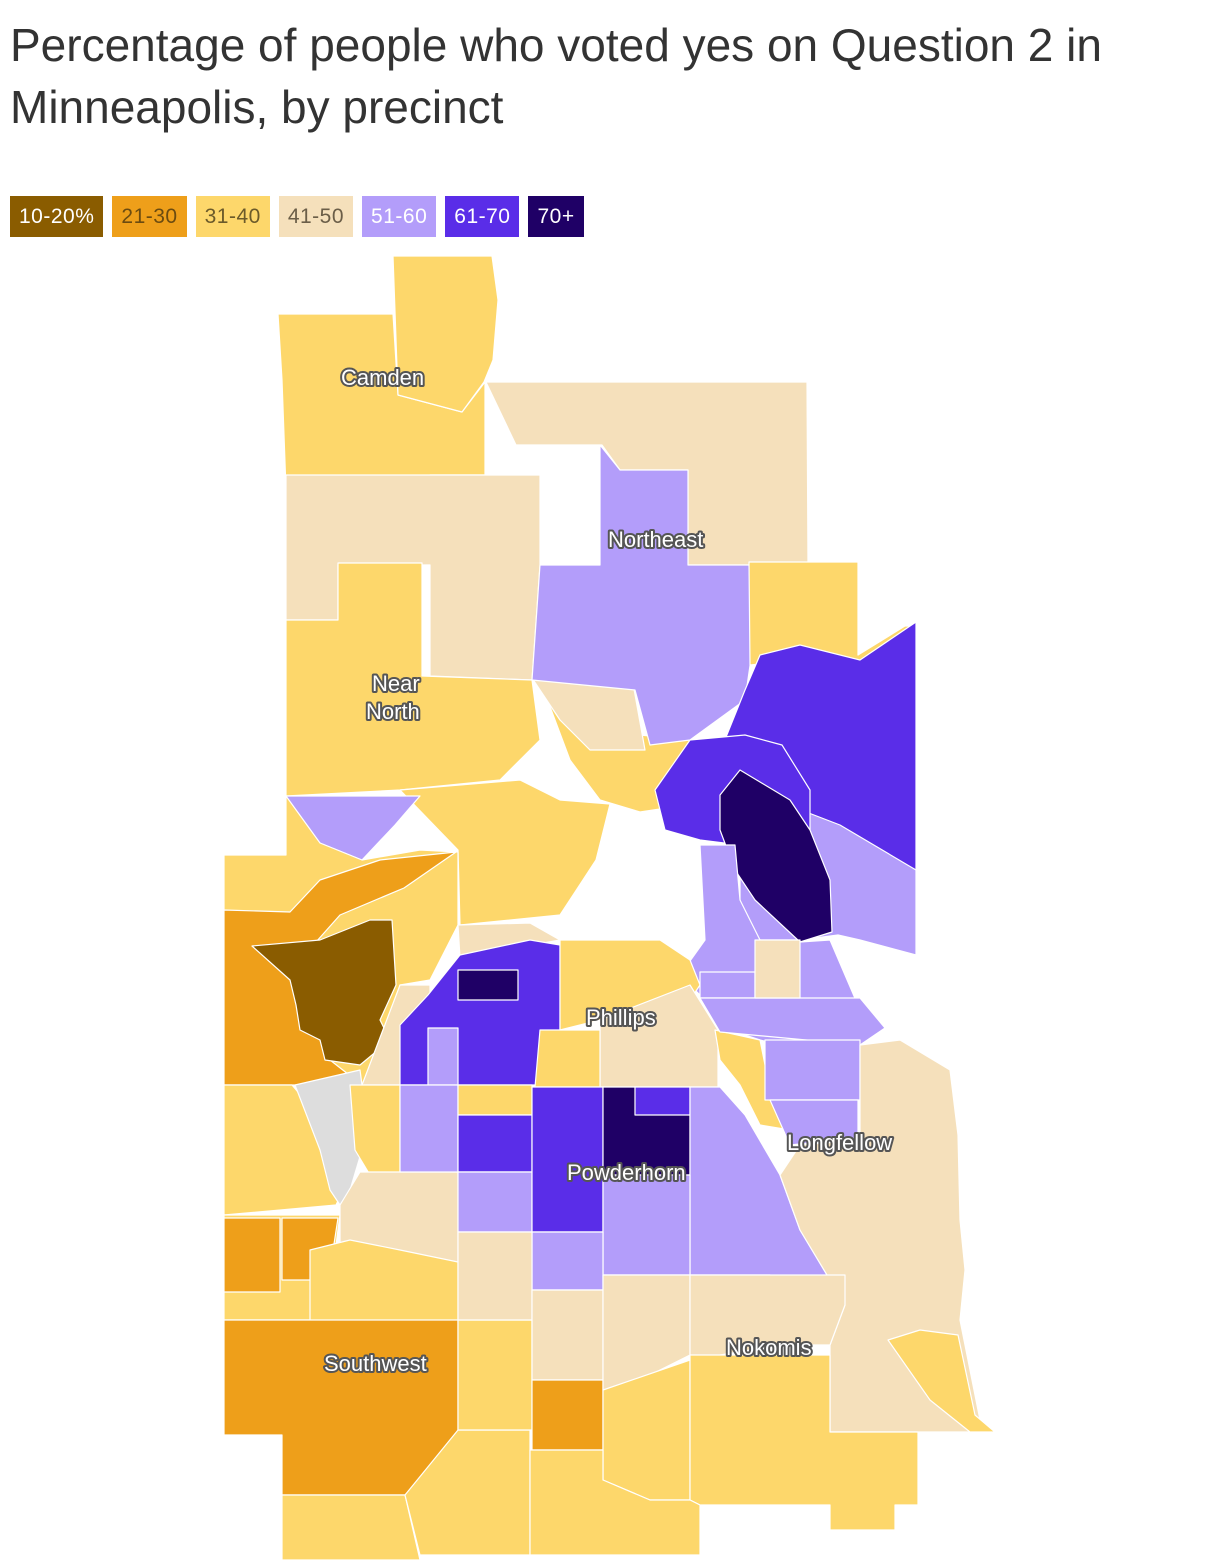 Image resolution: width=1220 pixels, height=1564 pixels. I want to click on label-northeast: Northeast, so click(655, 539).